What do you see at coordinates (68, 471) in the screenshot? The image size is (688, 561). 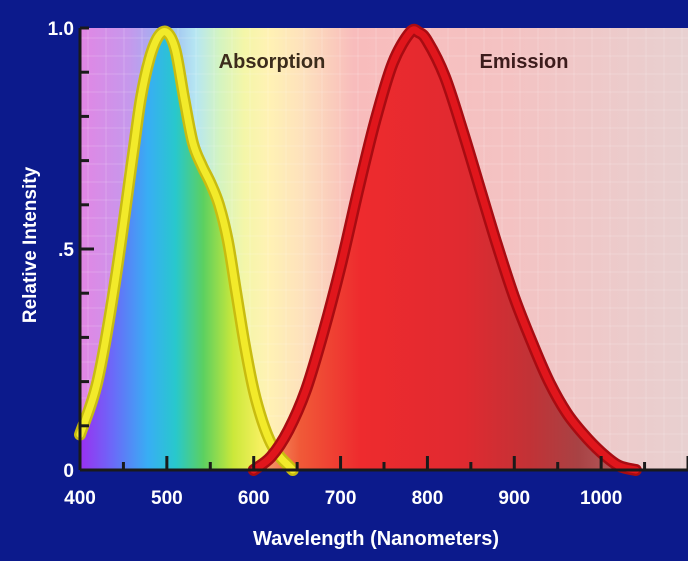 I see `y-tick-label: 0` at bounding box center [68, 471].